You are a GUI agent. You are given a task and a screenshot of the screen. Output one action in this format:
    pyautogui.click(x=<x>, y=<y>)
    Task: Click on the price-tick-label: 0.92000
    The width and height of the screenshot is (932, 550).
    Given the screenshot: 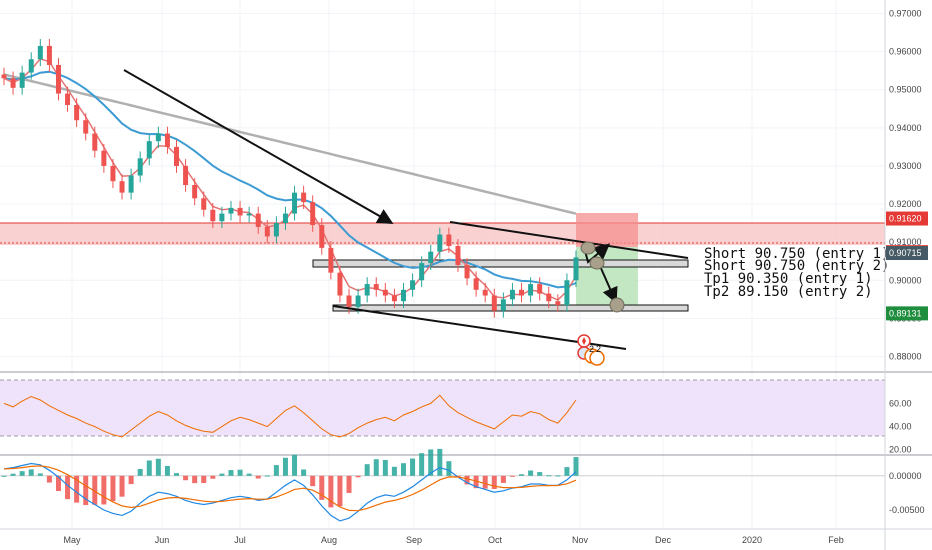 What is the action you would take?
    pyautogui.click(x=905, y=204)
    